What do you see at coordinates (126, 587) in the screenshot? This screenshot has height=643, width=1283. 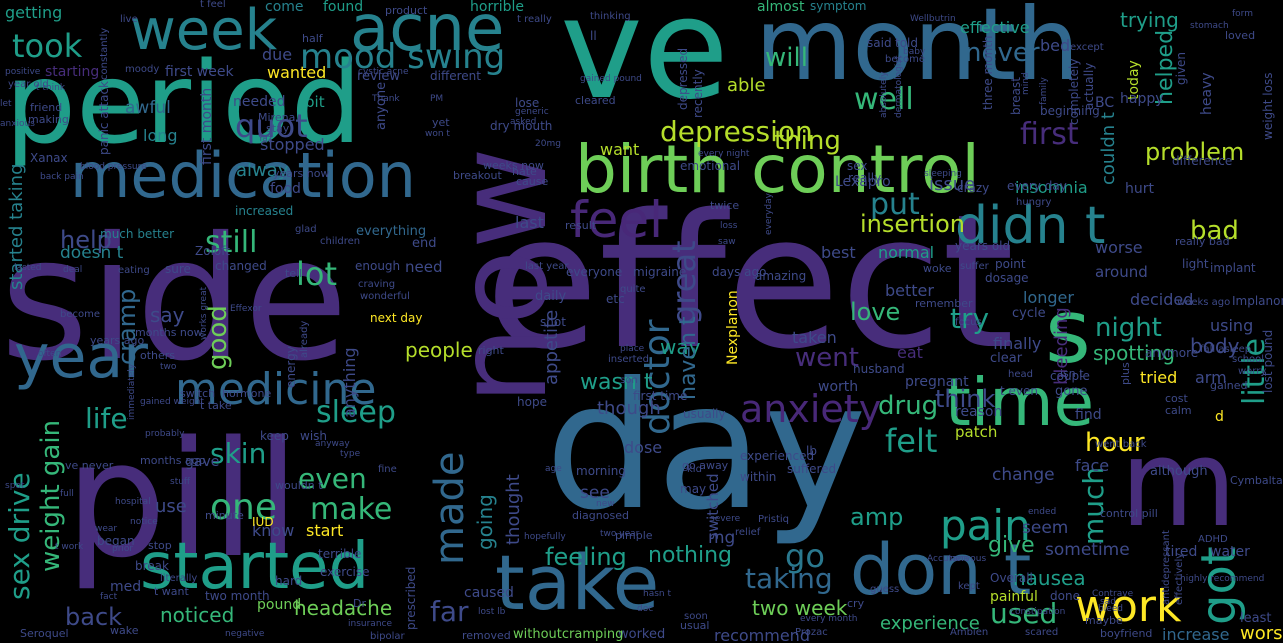 I see `word-med: med` at bounding box center [126, 587].